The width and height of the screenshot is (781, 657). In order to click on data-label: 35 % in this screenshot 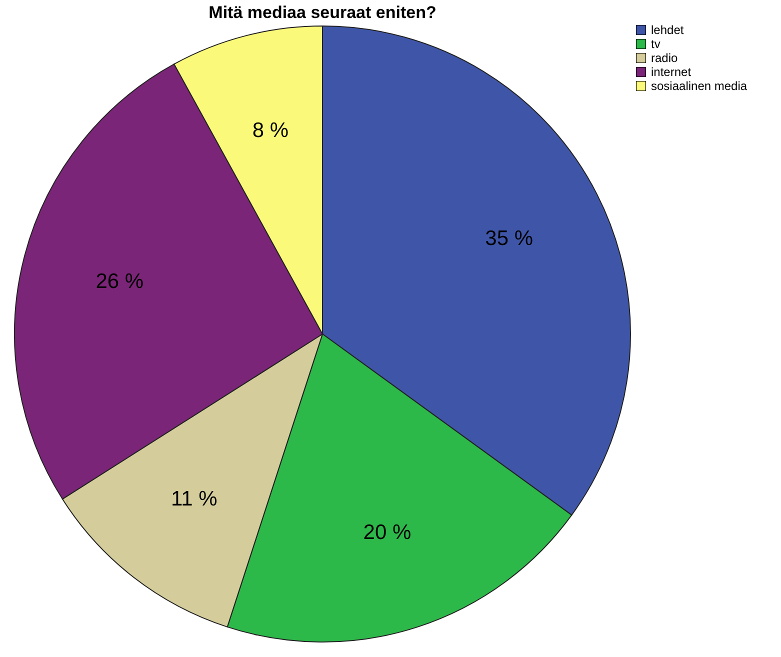, I will do `click(509, 238)`.